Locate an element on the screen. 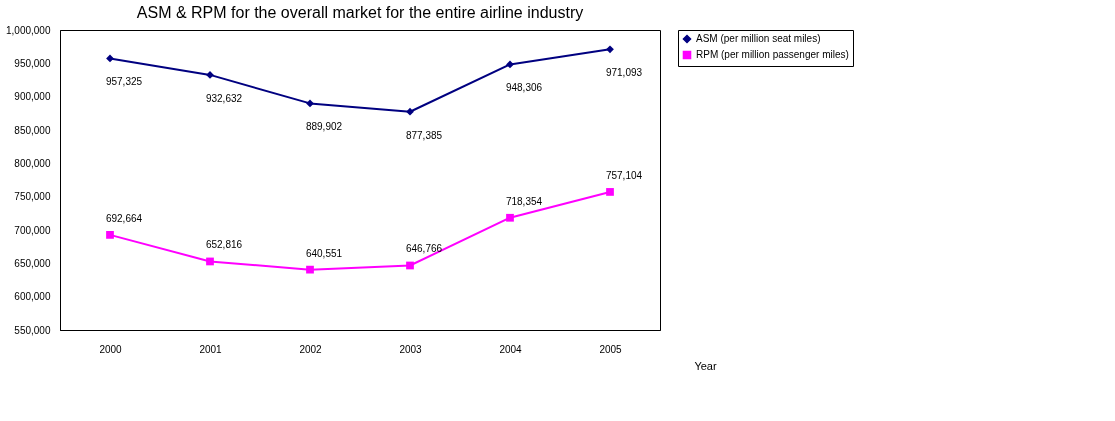  y-tick-label: 750,000 is located at coordinates (32, 197).